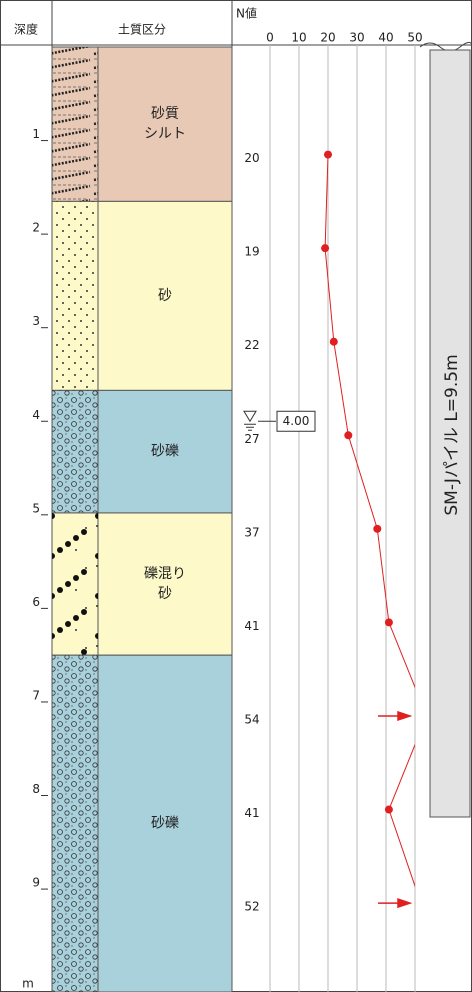  I want to click on n-tick-label: 50, so click(414, 38).